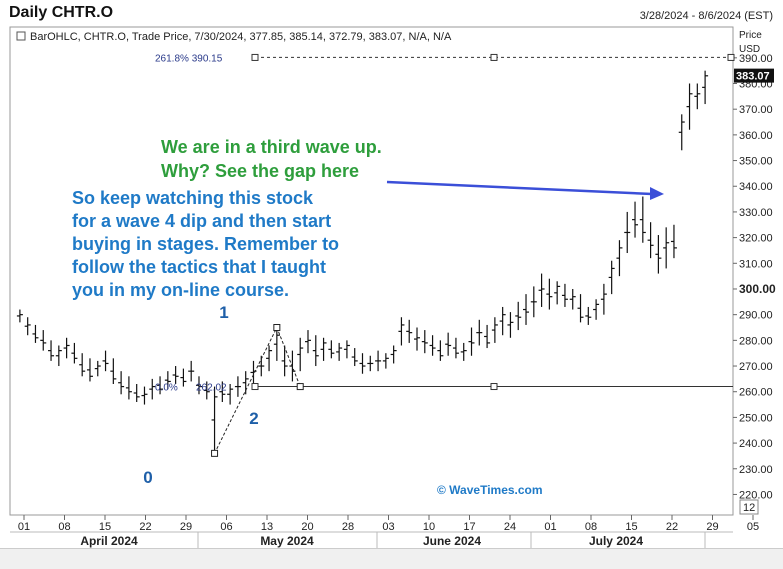  I want to click on y-tick-label: 240.00, so click(756, 444).